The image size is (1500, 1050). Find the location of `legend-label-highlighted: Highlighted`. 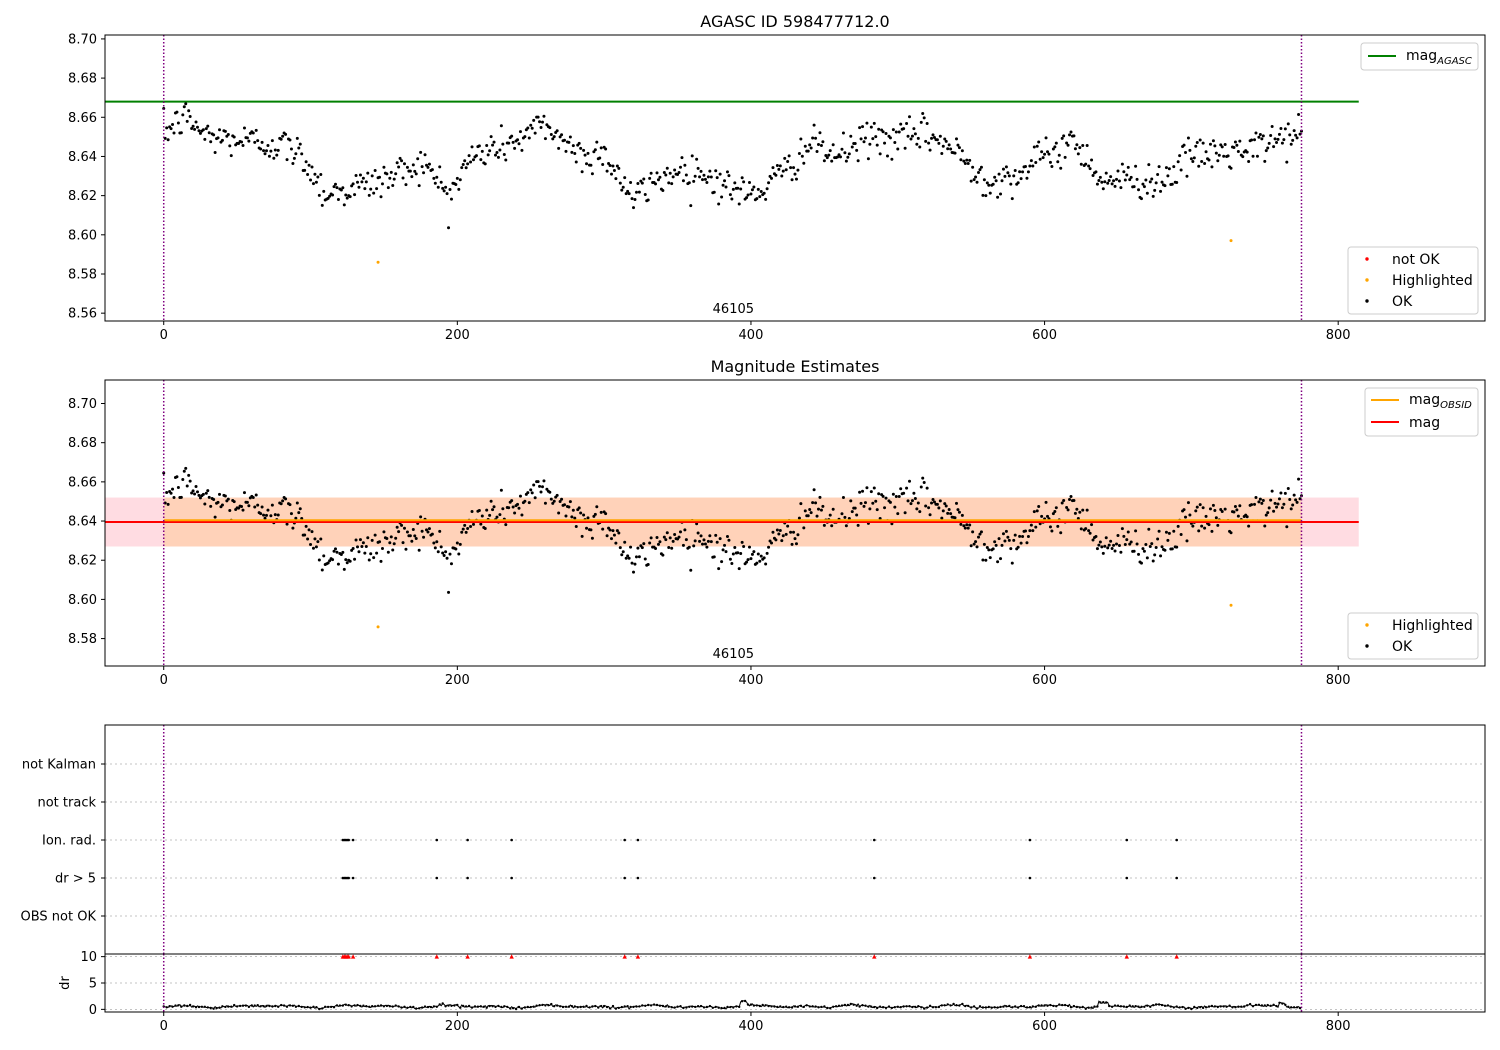

legend-label-highlighted: Highlighted is located at coordinates (1432, 626).